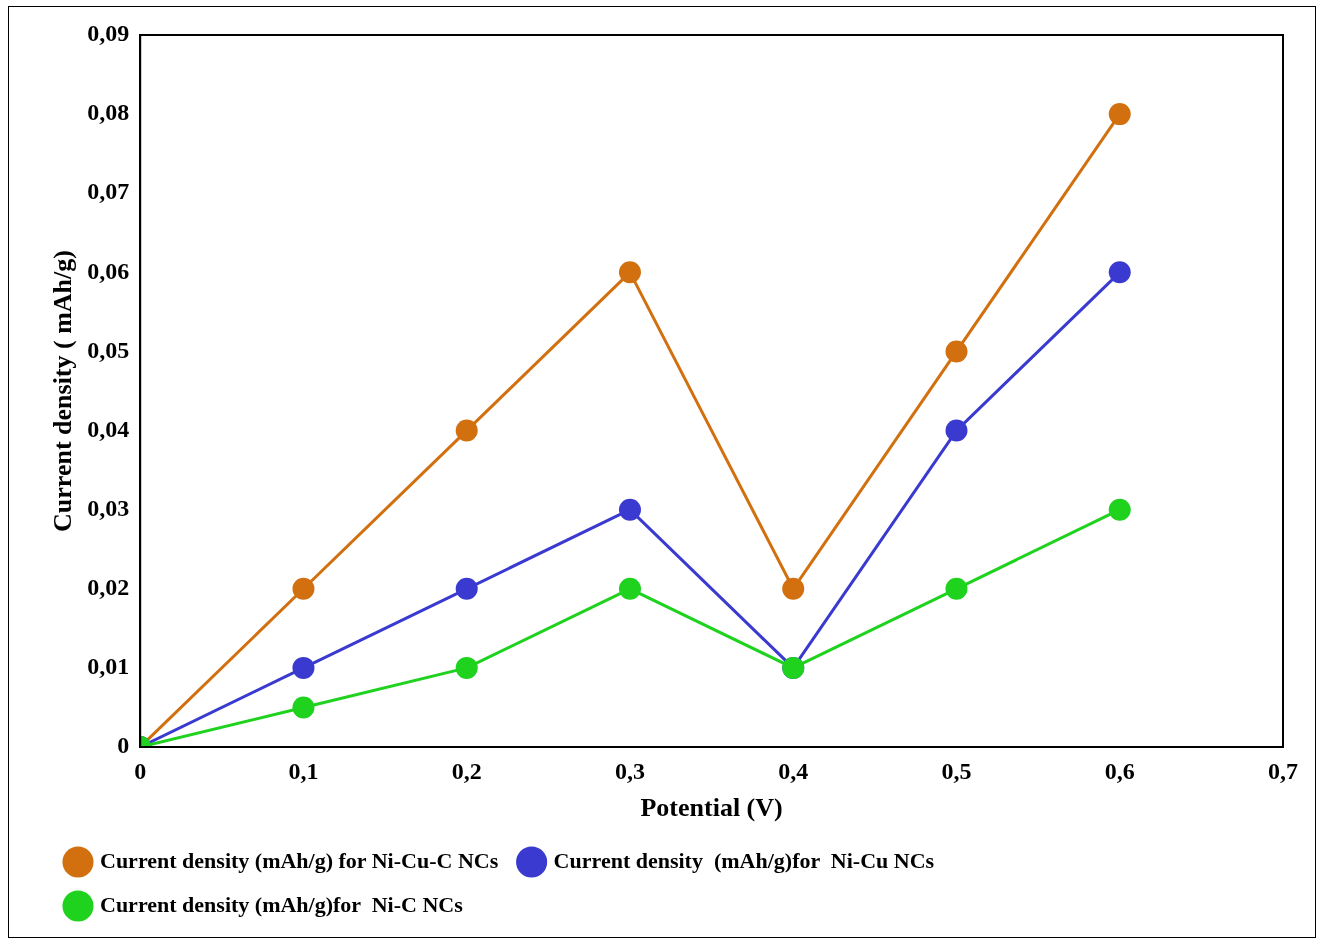  Describe the element at coordinates (299, 860) in the screenshot. I see `legend-label: Current density (mAh/g) for Ni-Cu-C NCs` at that location.